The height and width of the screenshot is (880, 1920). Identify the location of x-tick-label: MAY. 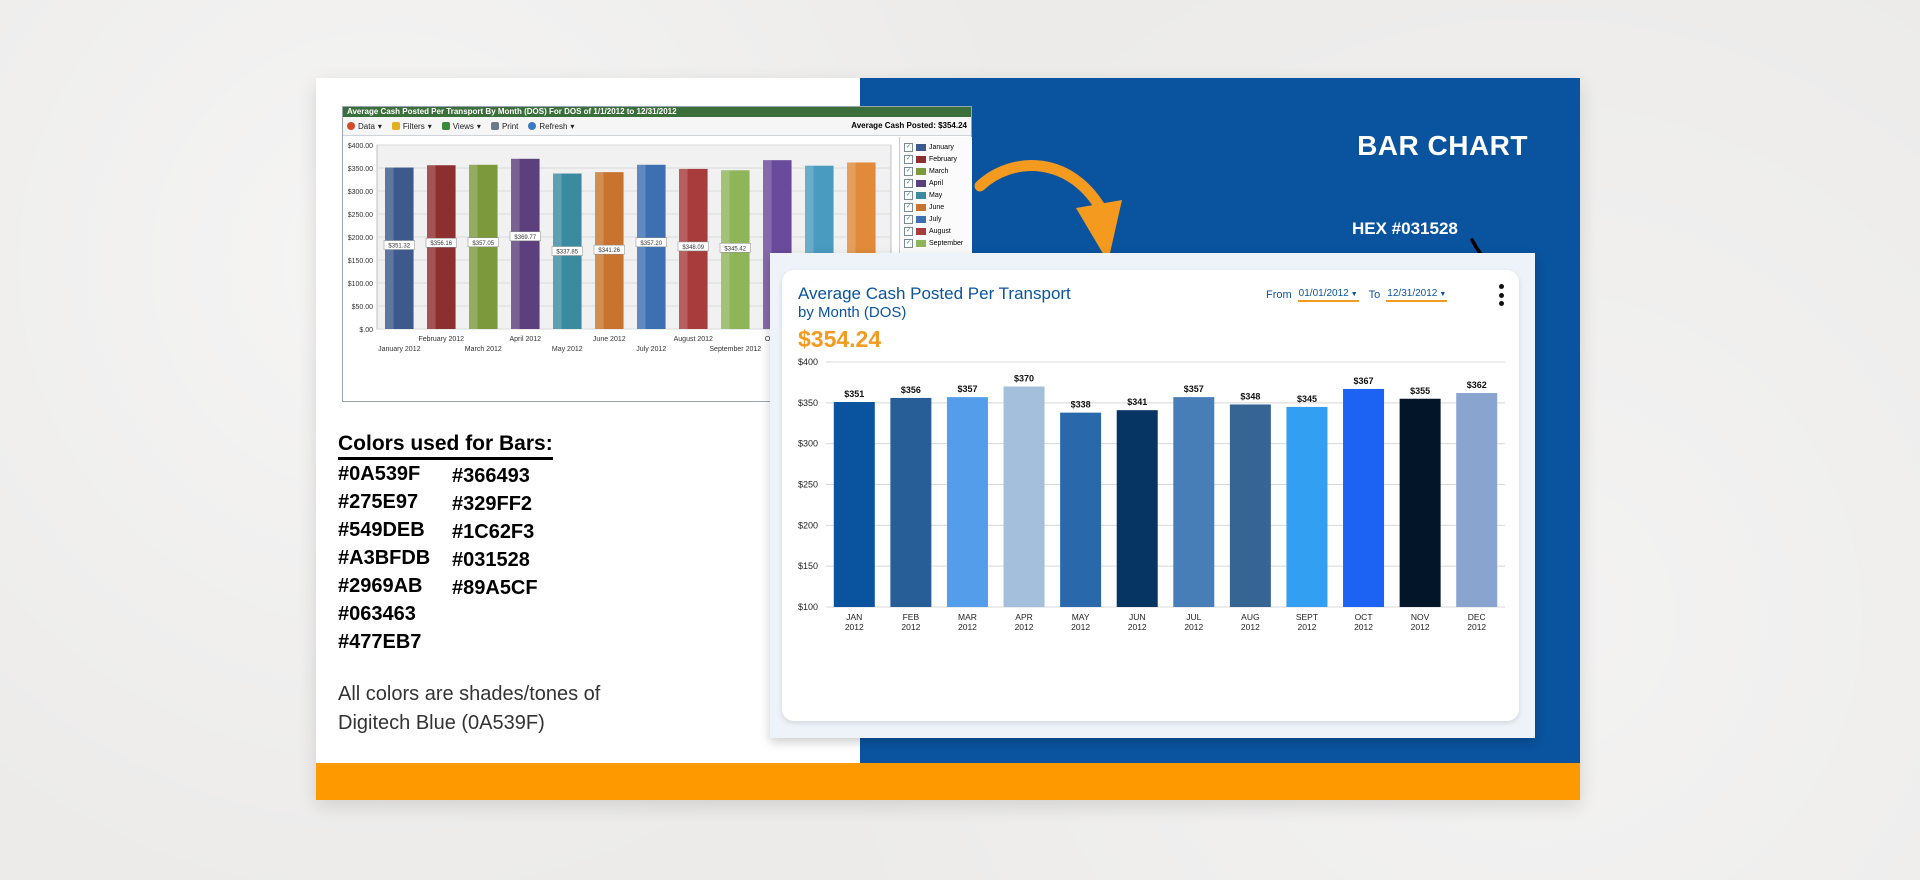
(1081, 617).